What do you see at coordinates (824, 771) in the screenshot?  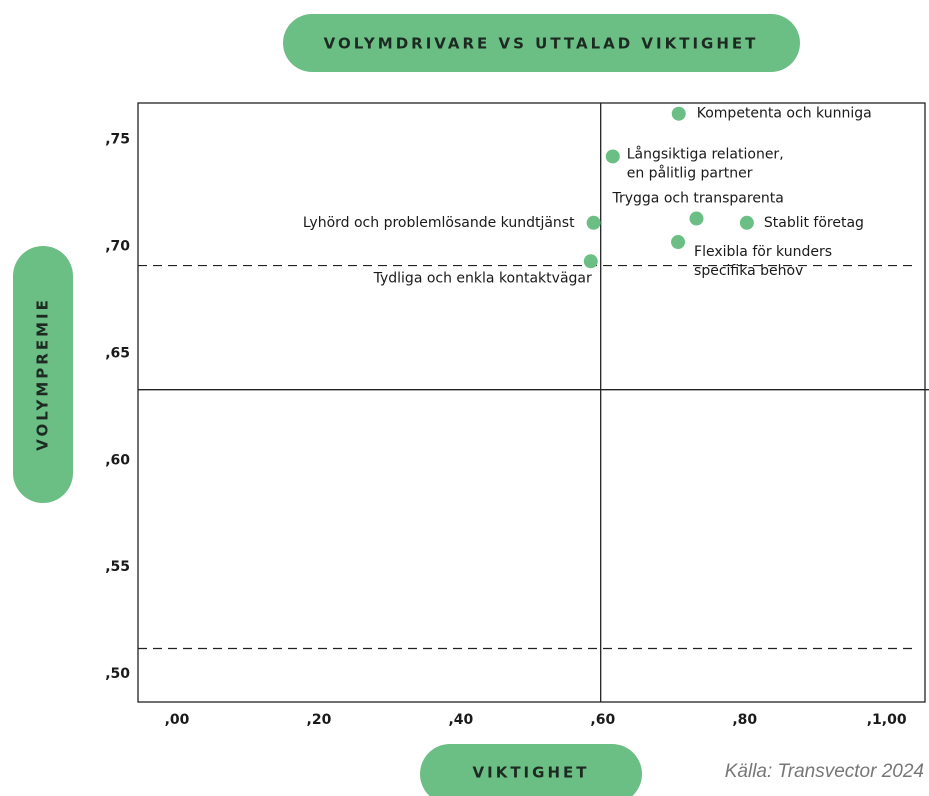 I see `source: Källa: Transvector 2024` at bounding box center [824, 771].